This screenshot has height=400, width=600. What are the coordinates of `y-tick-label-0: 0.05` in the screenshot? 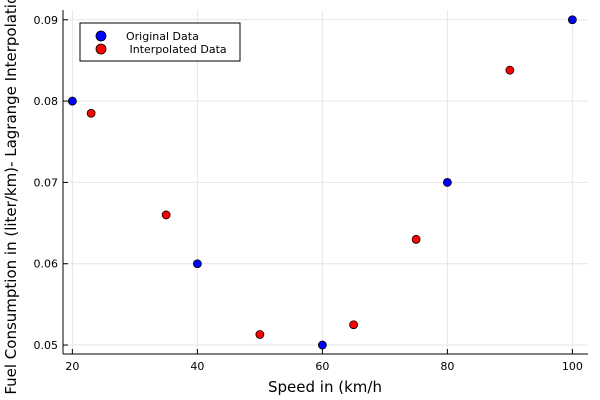 It's located at (46, 345).